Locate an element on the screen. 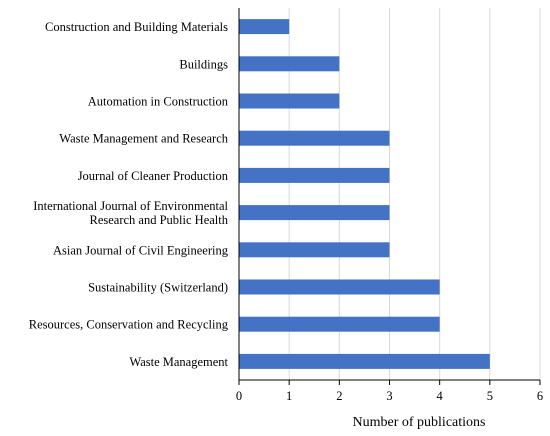  x-tick-label: 6 is located at coordinates (540, 396).